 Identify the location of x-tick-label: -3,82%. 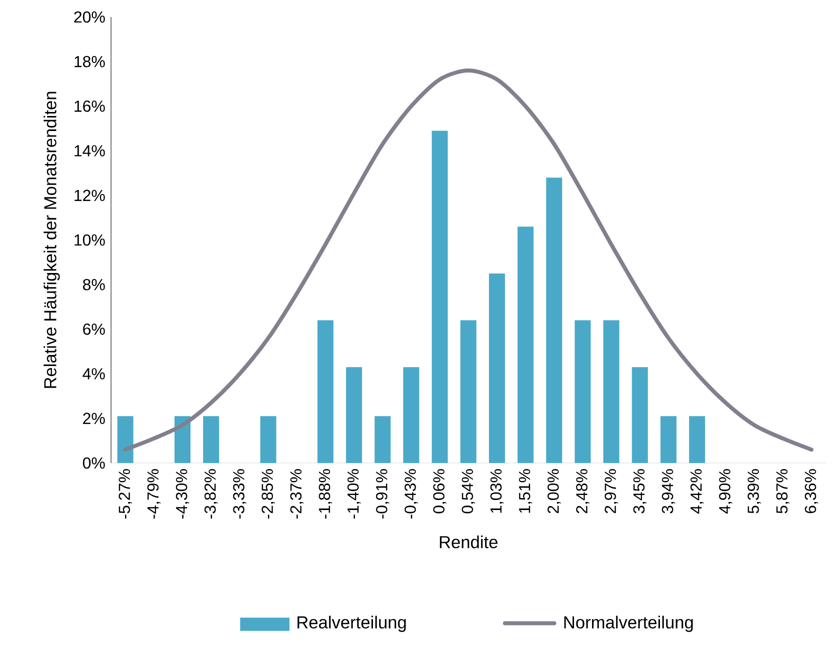
(211, 494).